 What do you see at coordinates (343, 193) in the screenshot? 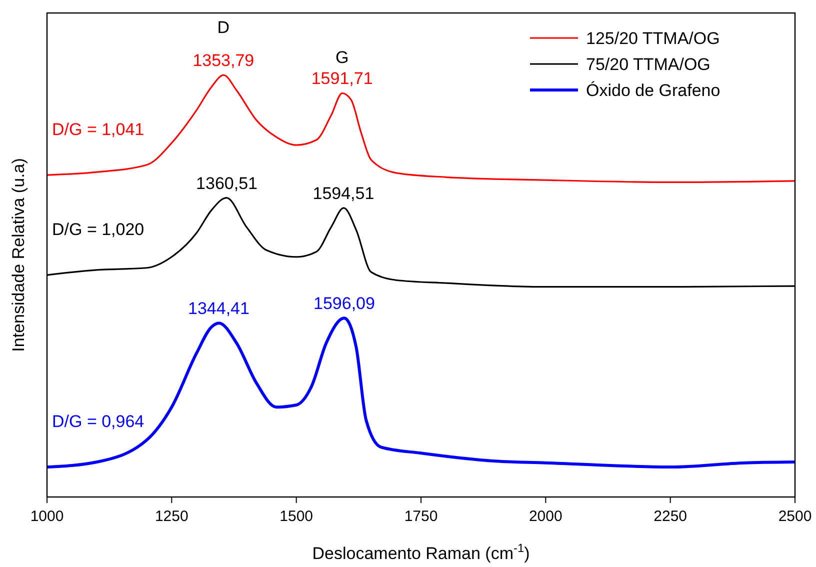
I see `annotation: 1594,51` at bounding box center [343, 193].